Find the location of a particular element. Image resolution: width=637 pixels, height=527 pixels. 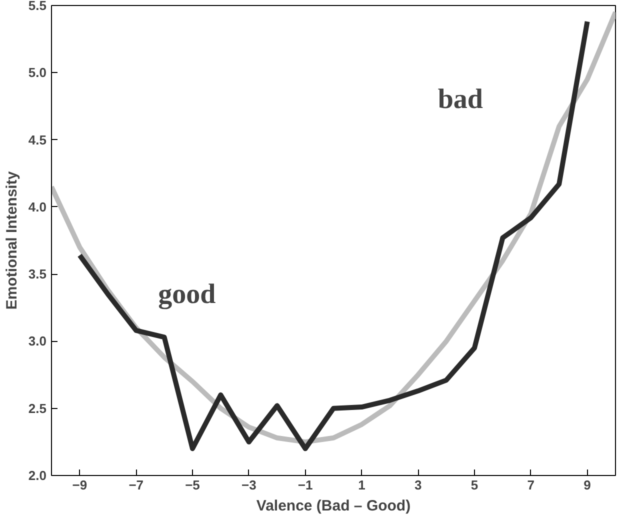

y-tick-label: 2.5 is located at coordinates (37, 408).